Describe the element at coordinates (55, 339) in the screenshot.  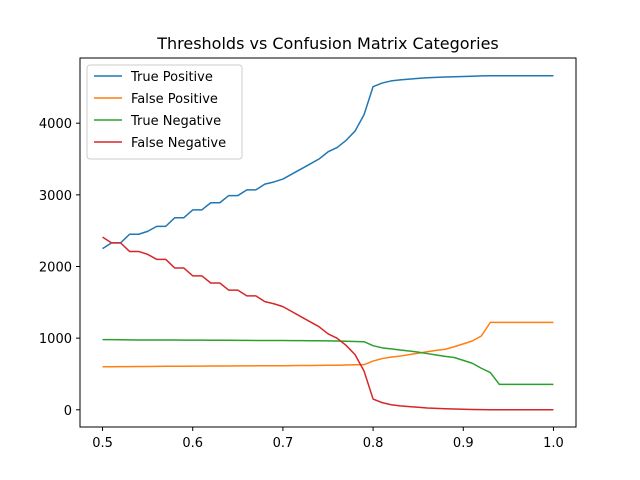
I see `y-tick-label: 1000` at that location.